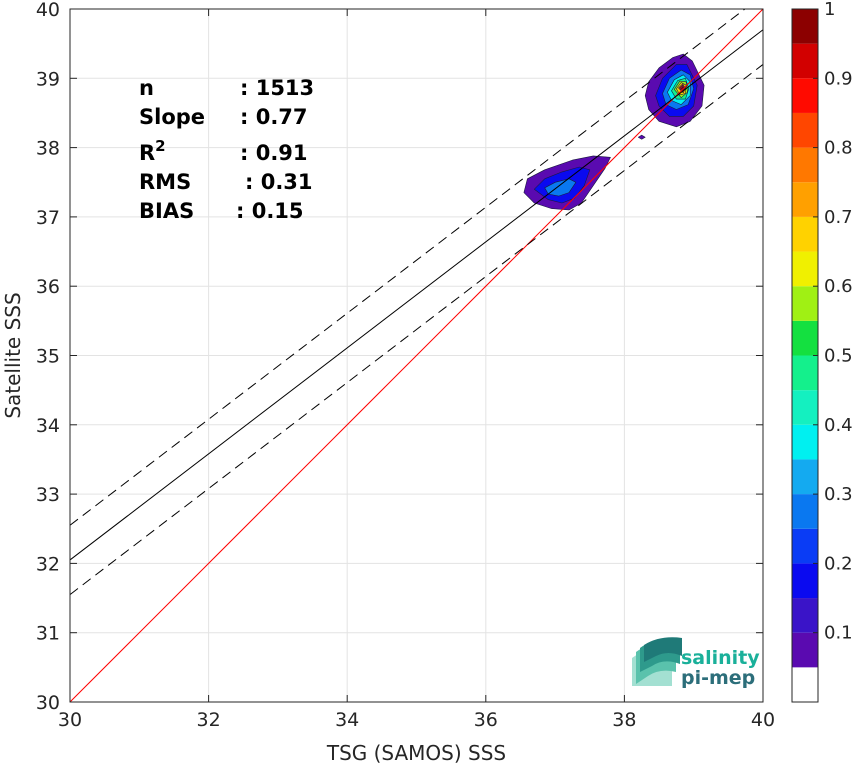 The image size is (858, 767). I want to click on colorbar-tick-label: 1, so click(829, 10).